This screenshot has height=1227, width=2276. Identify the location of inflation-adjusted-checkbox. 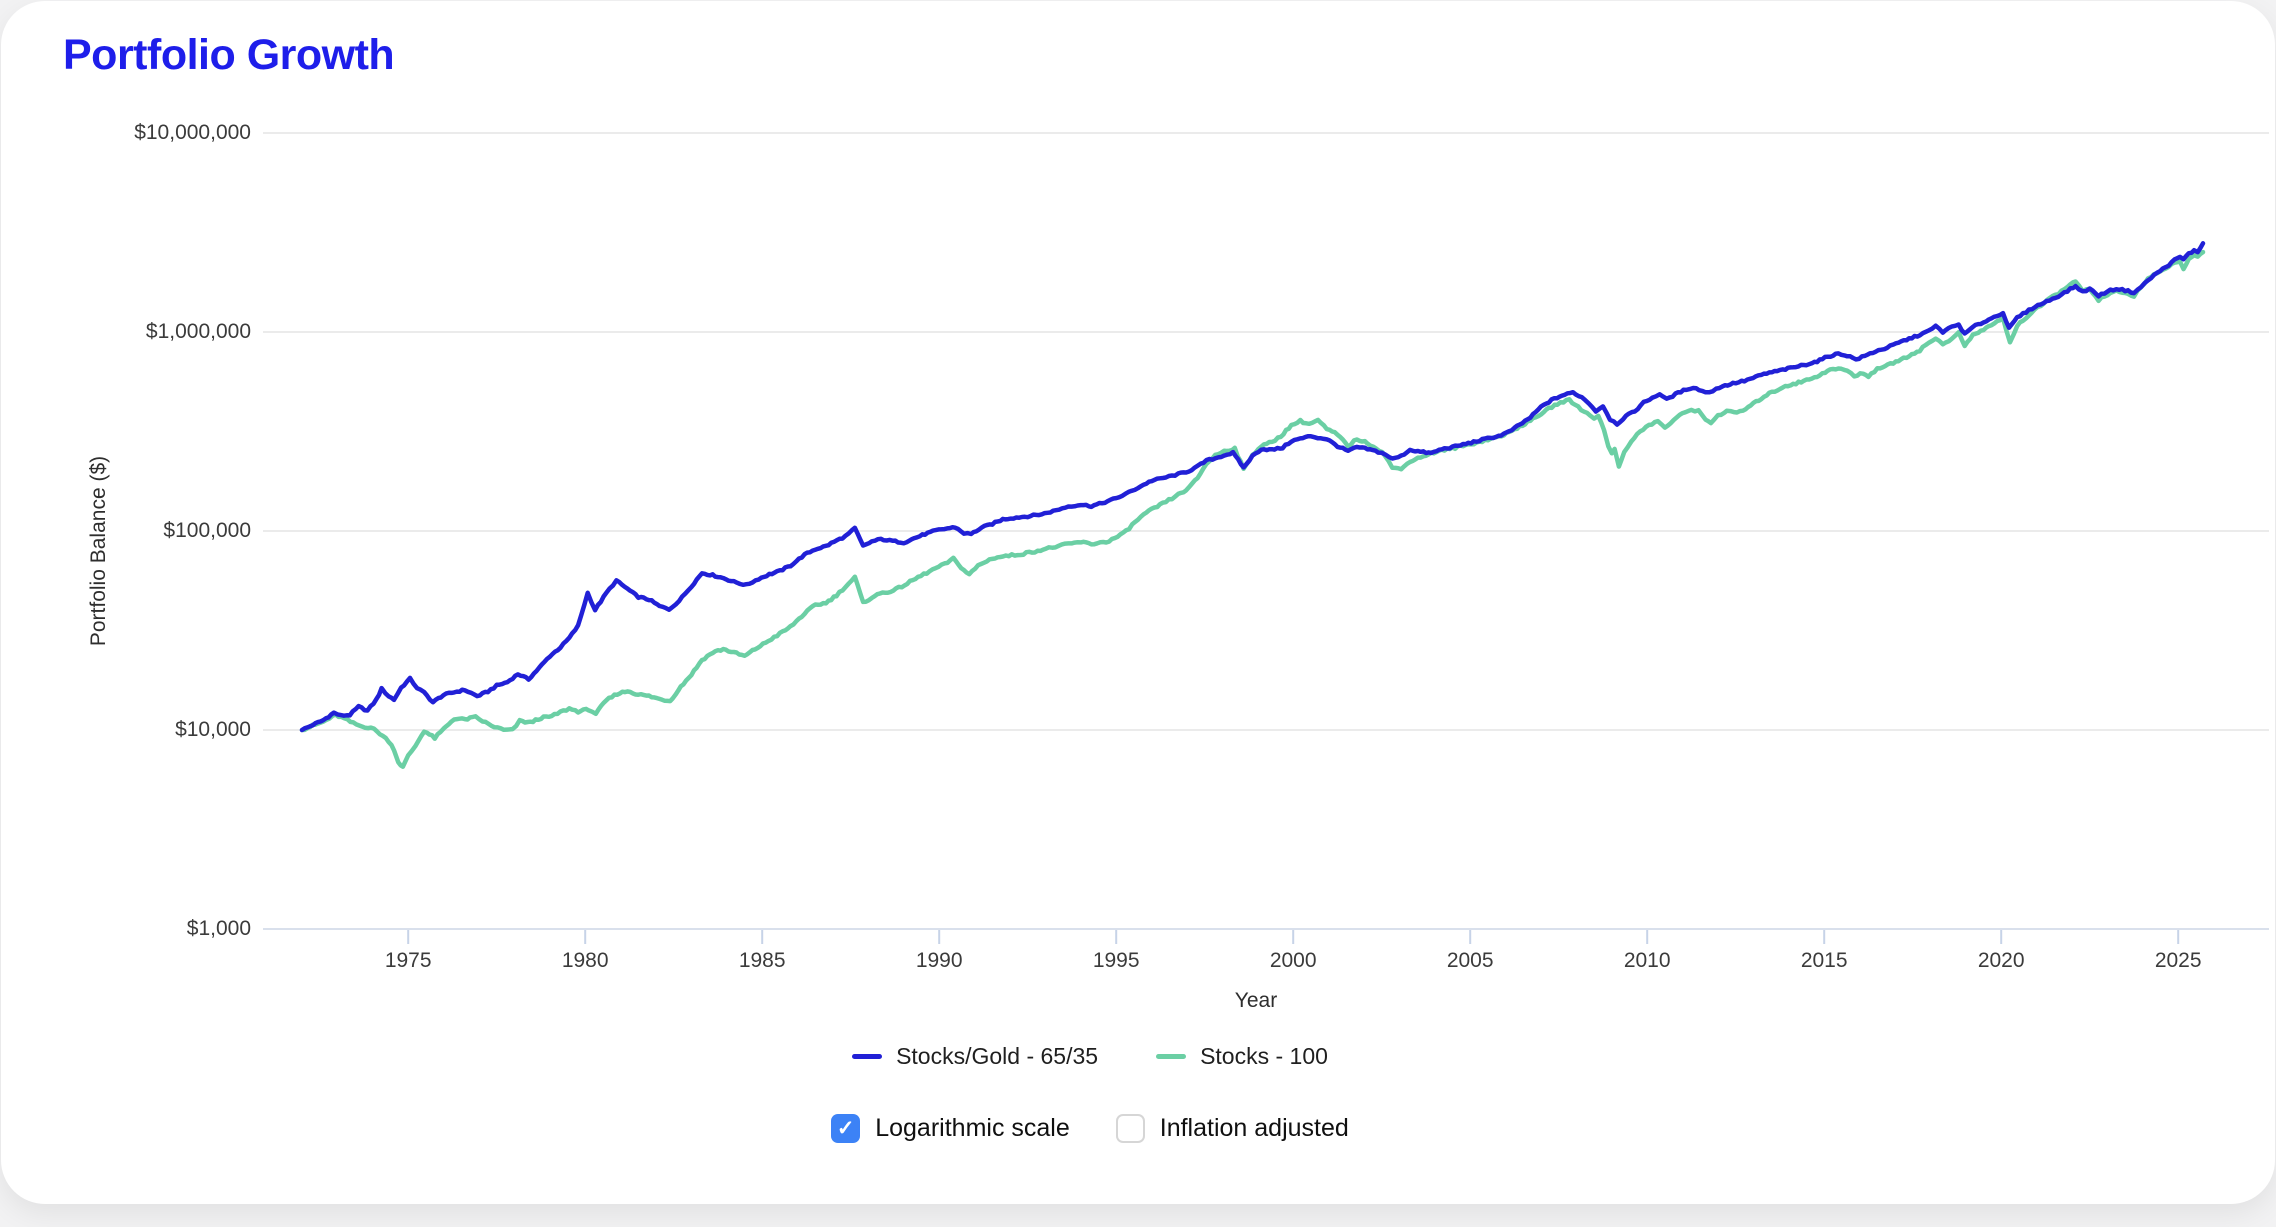
(1130, 1128).